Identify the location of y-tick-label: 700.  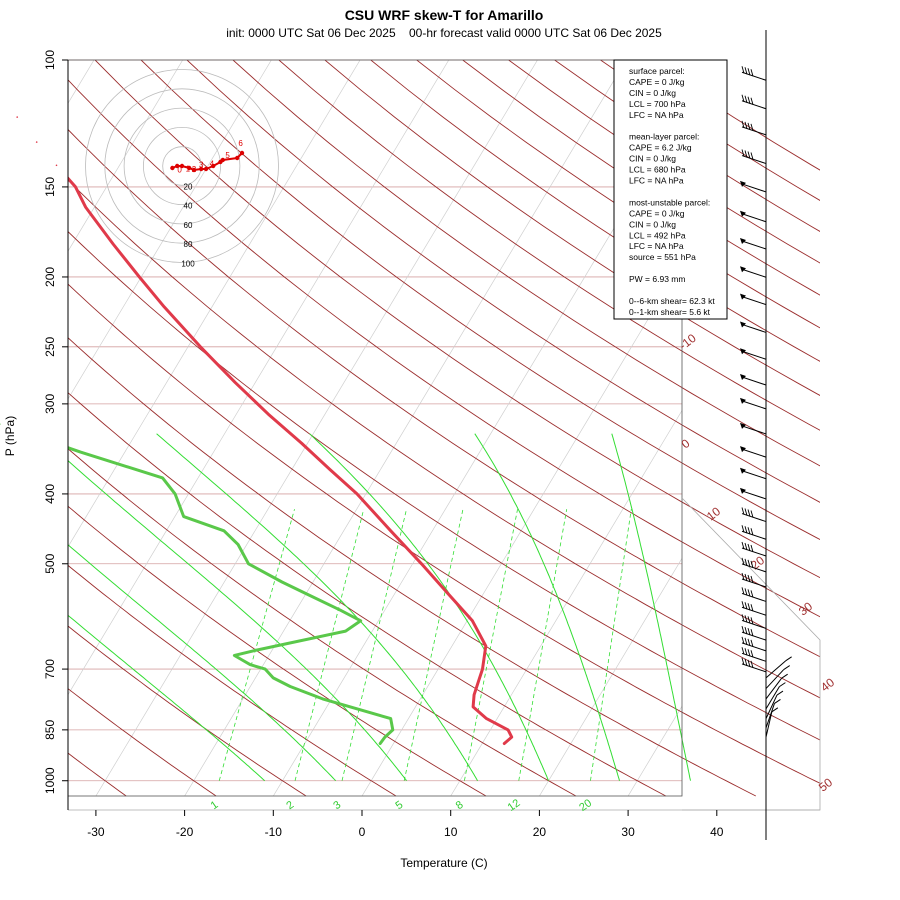
(50, 669).